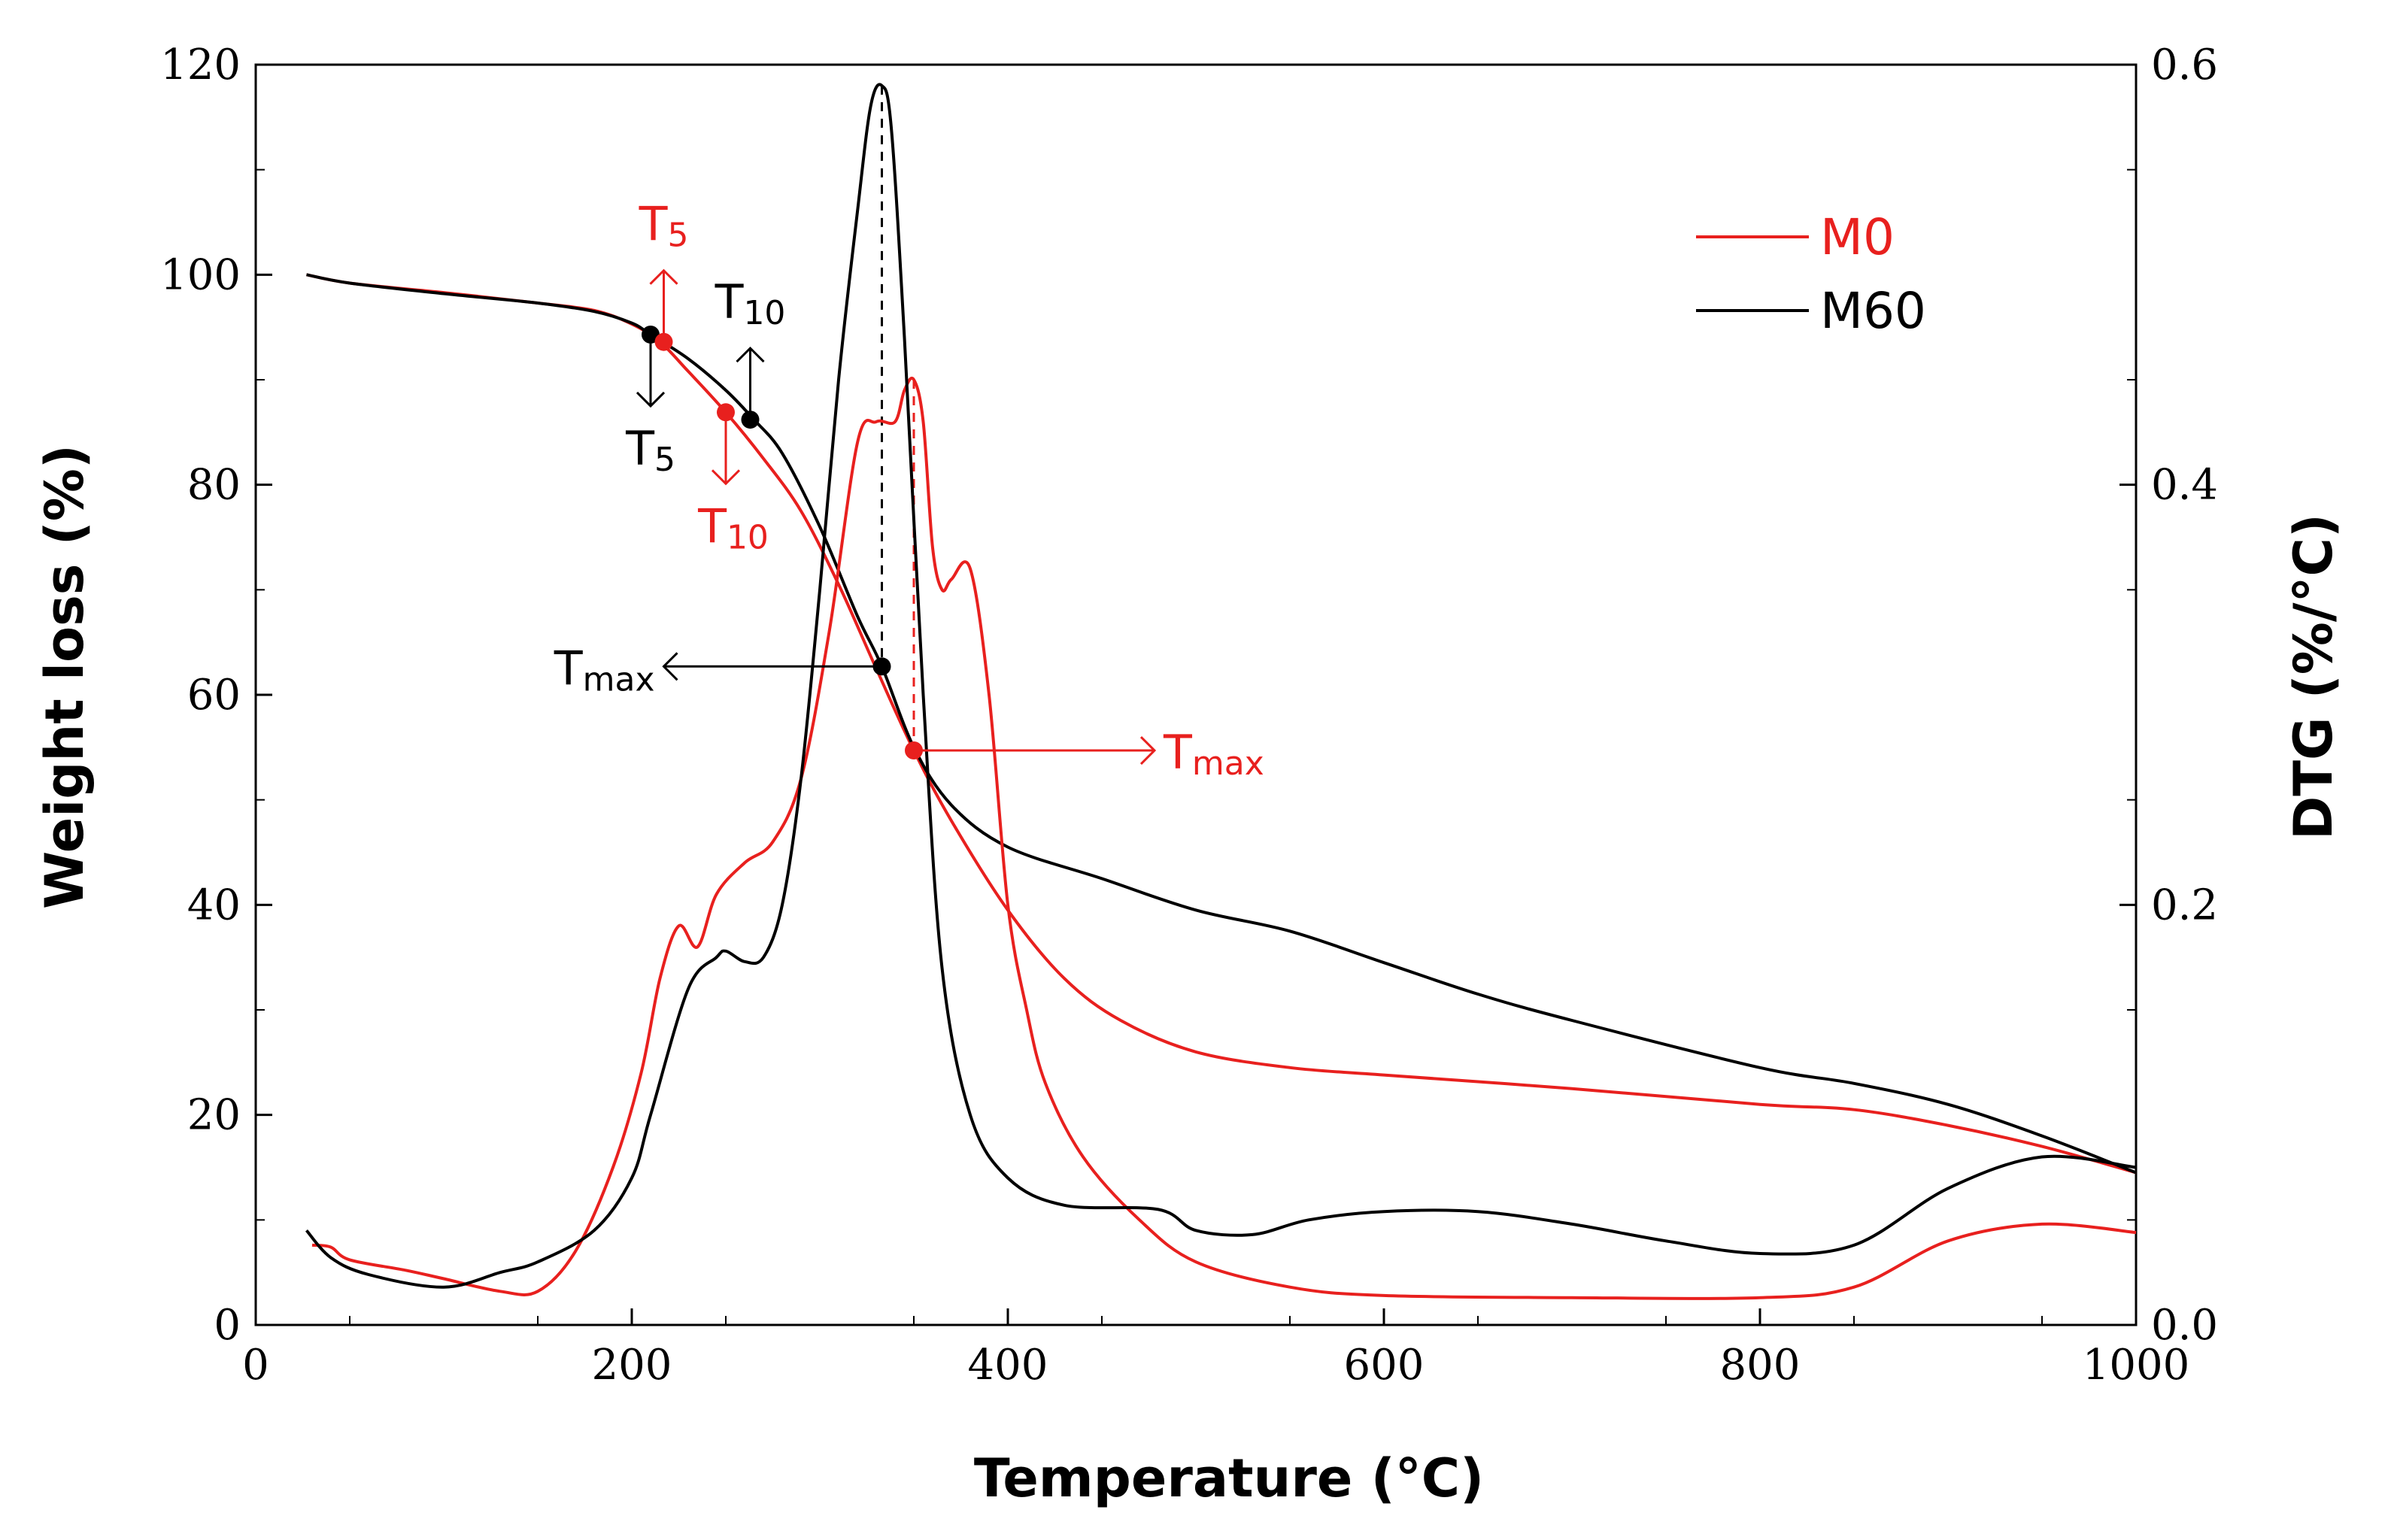 The width and height of the screenshot is (2391, 1540). What do you see at coordinates (640, 448) in the screenshot?
I see `label-m60-t5-main: T` at bounding box center [640, 448].